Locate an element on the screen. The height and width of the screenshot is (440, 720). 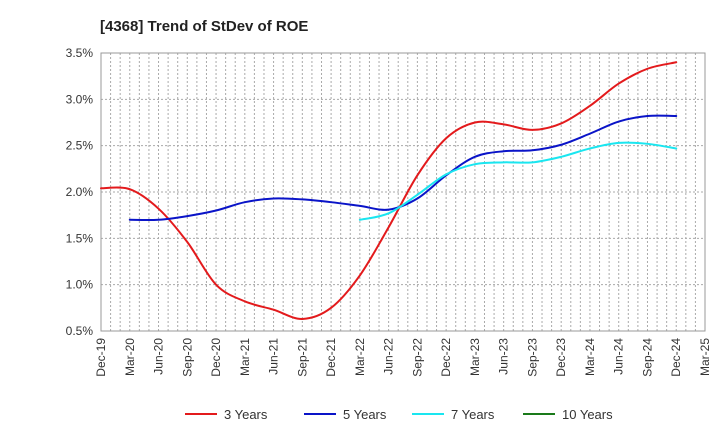
chart-title: [4368] Trend of StDev of ROE is located at coordinates (204, 26).